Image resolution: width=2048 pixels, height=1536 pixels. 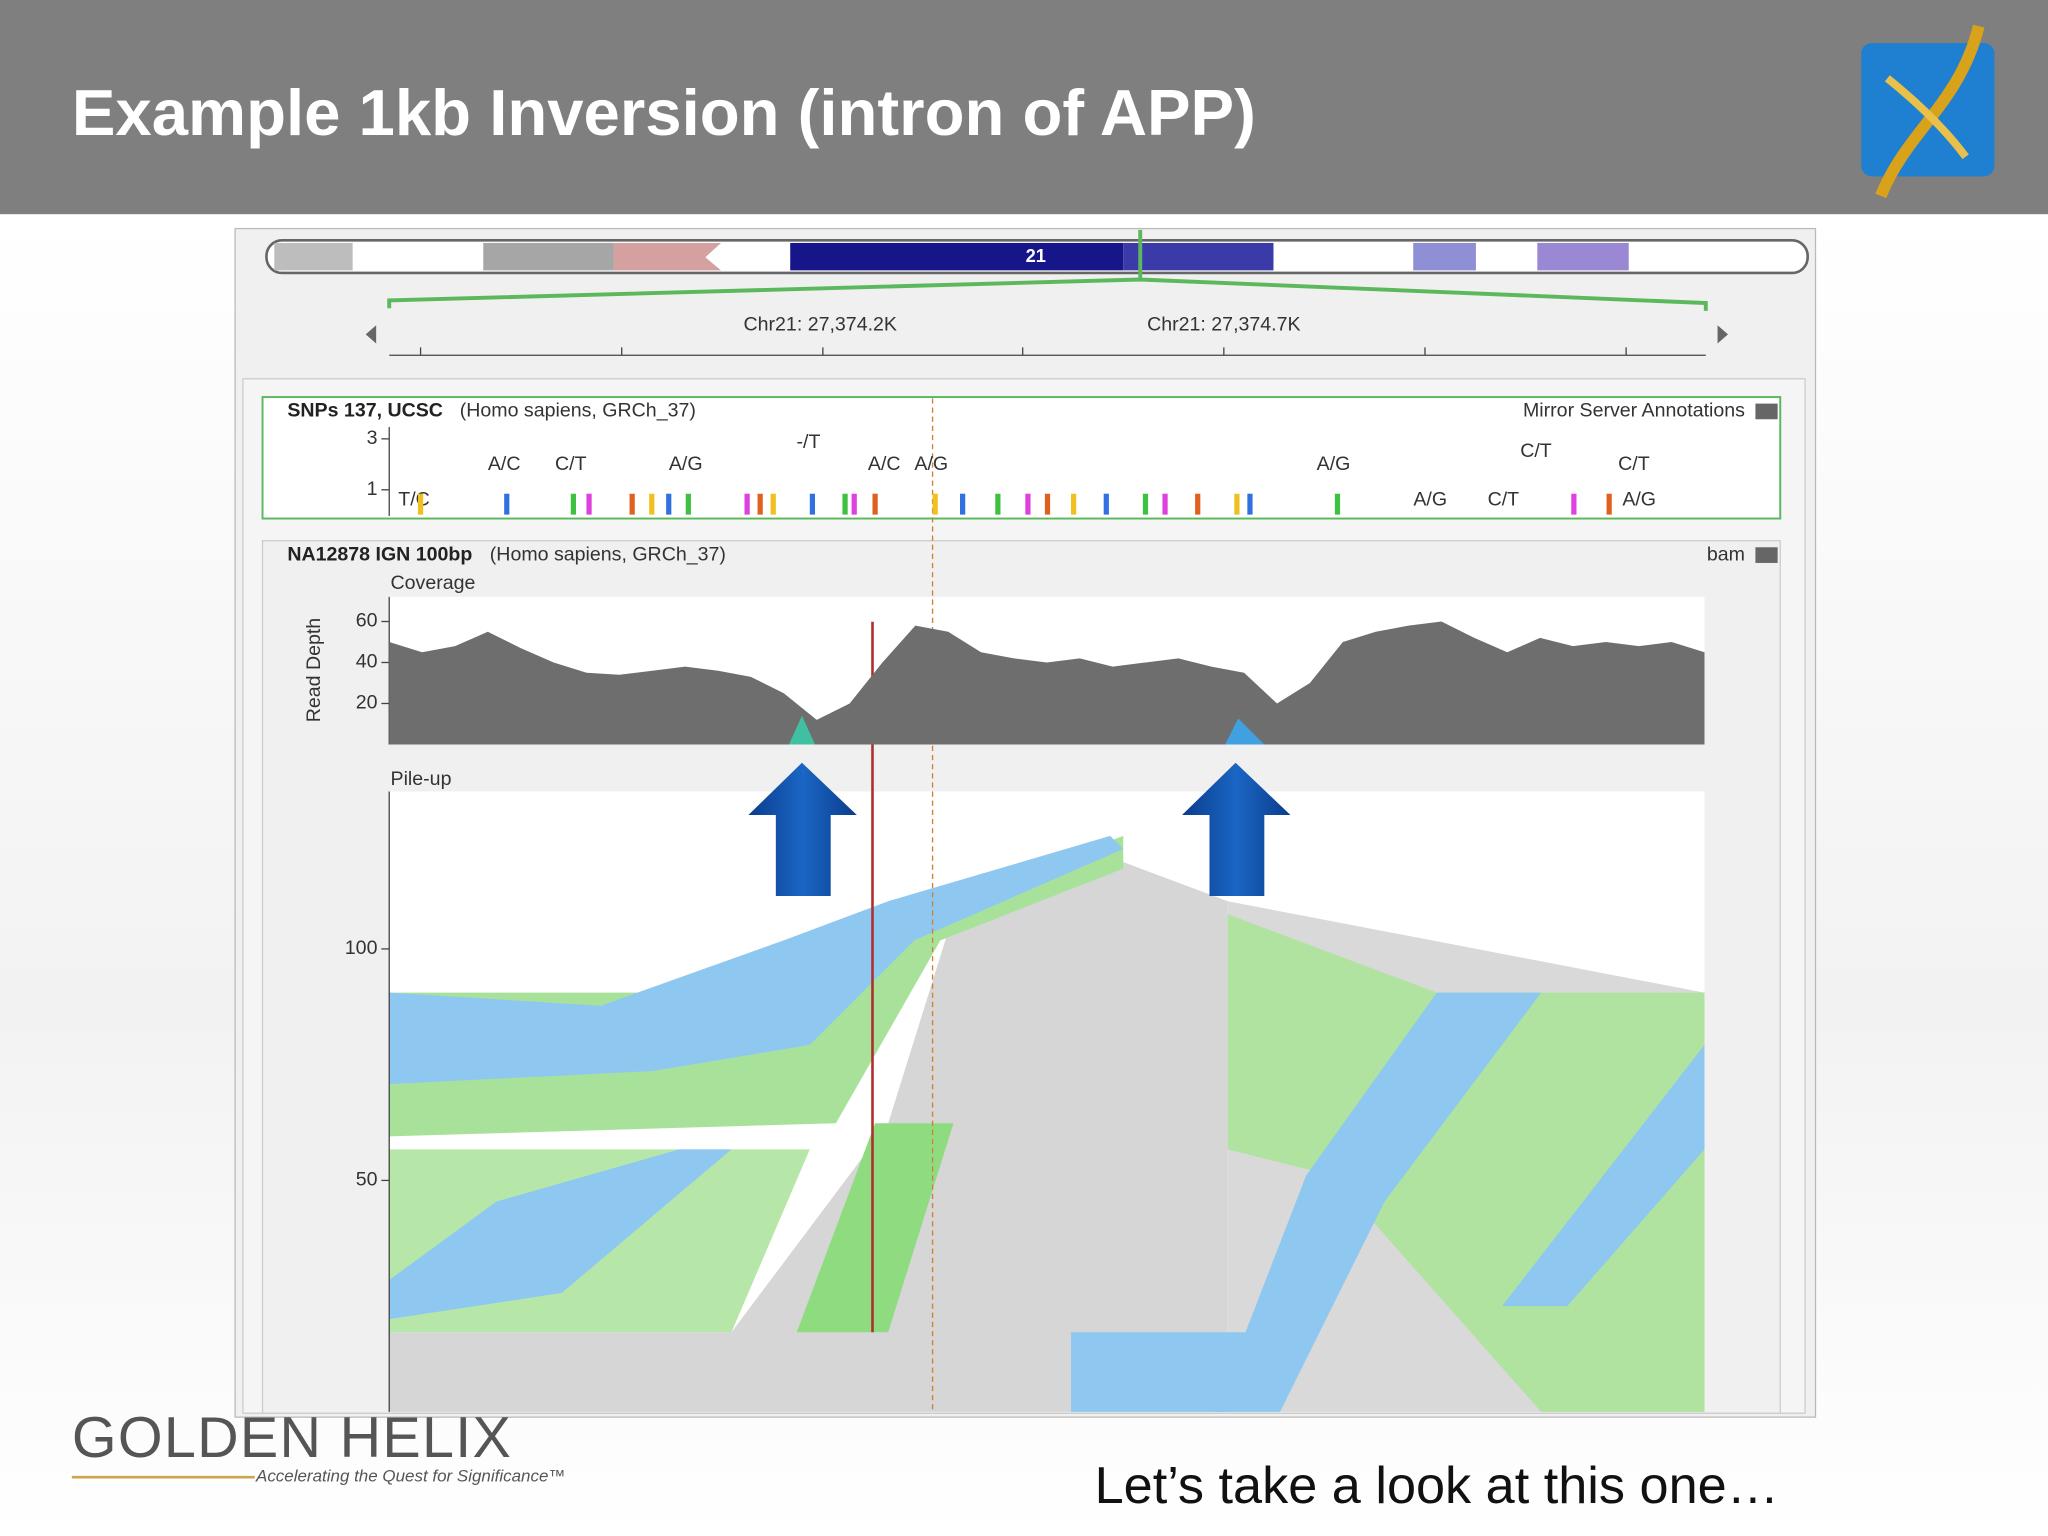 What do you see at coordinates (1036, 255) in the screenshot?
I see `chromosome-label: 21` at bounding box center [1036, 255].